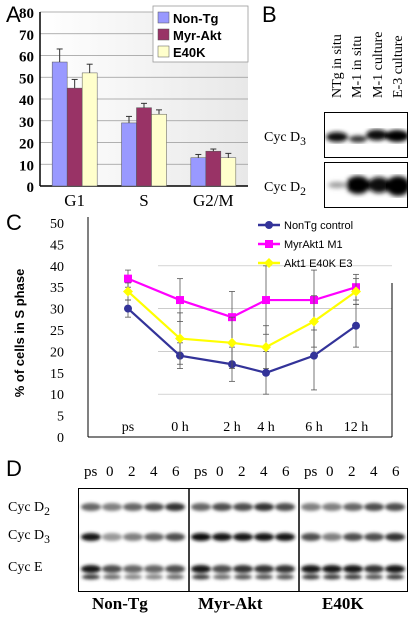 The image size is (410, 617). I want to click on bar-non-tg-g1, so click(59, 124).